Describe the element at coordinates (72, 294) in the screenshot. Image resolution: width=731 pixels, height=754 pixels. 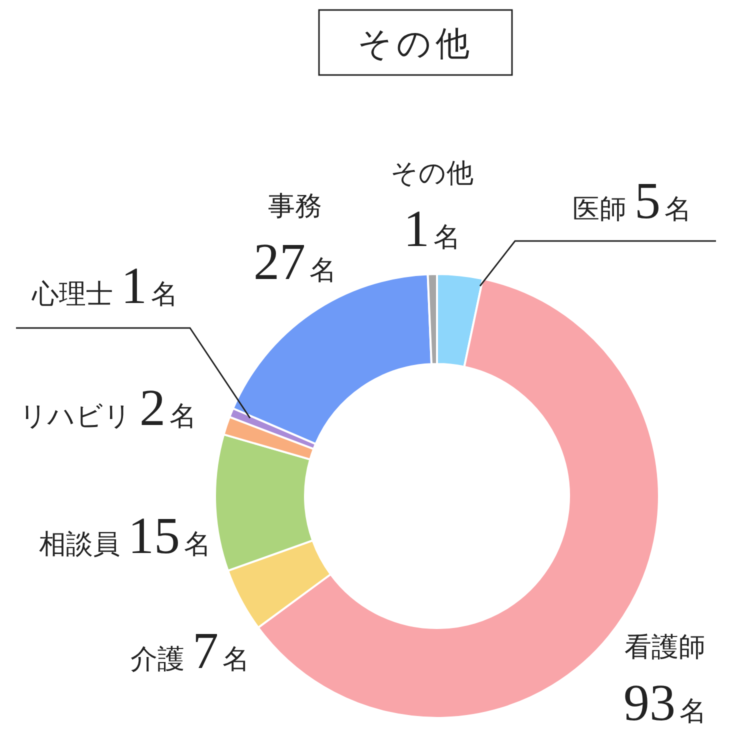
I see `slice-label: 心理士` at that location.